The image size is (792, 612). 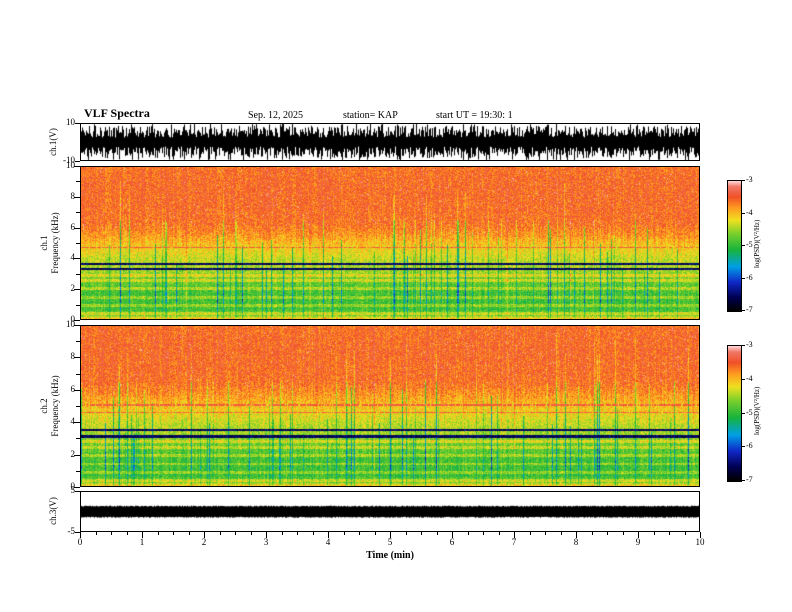 I want to click on y-tick-label: 8, so click(x=73, y=356).